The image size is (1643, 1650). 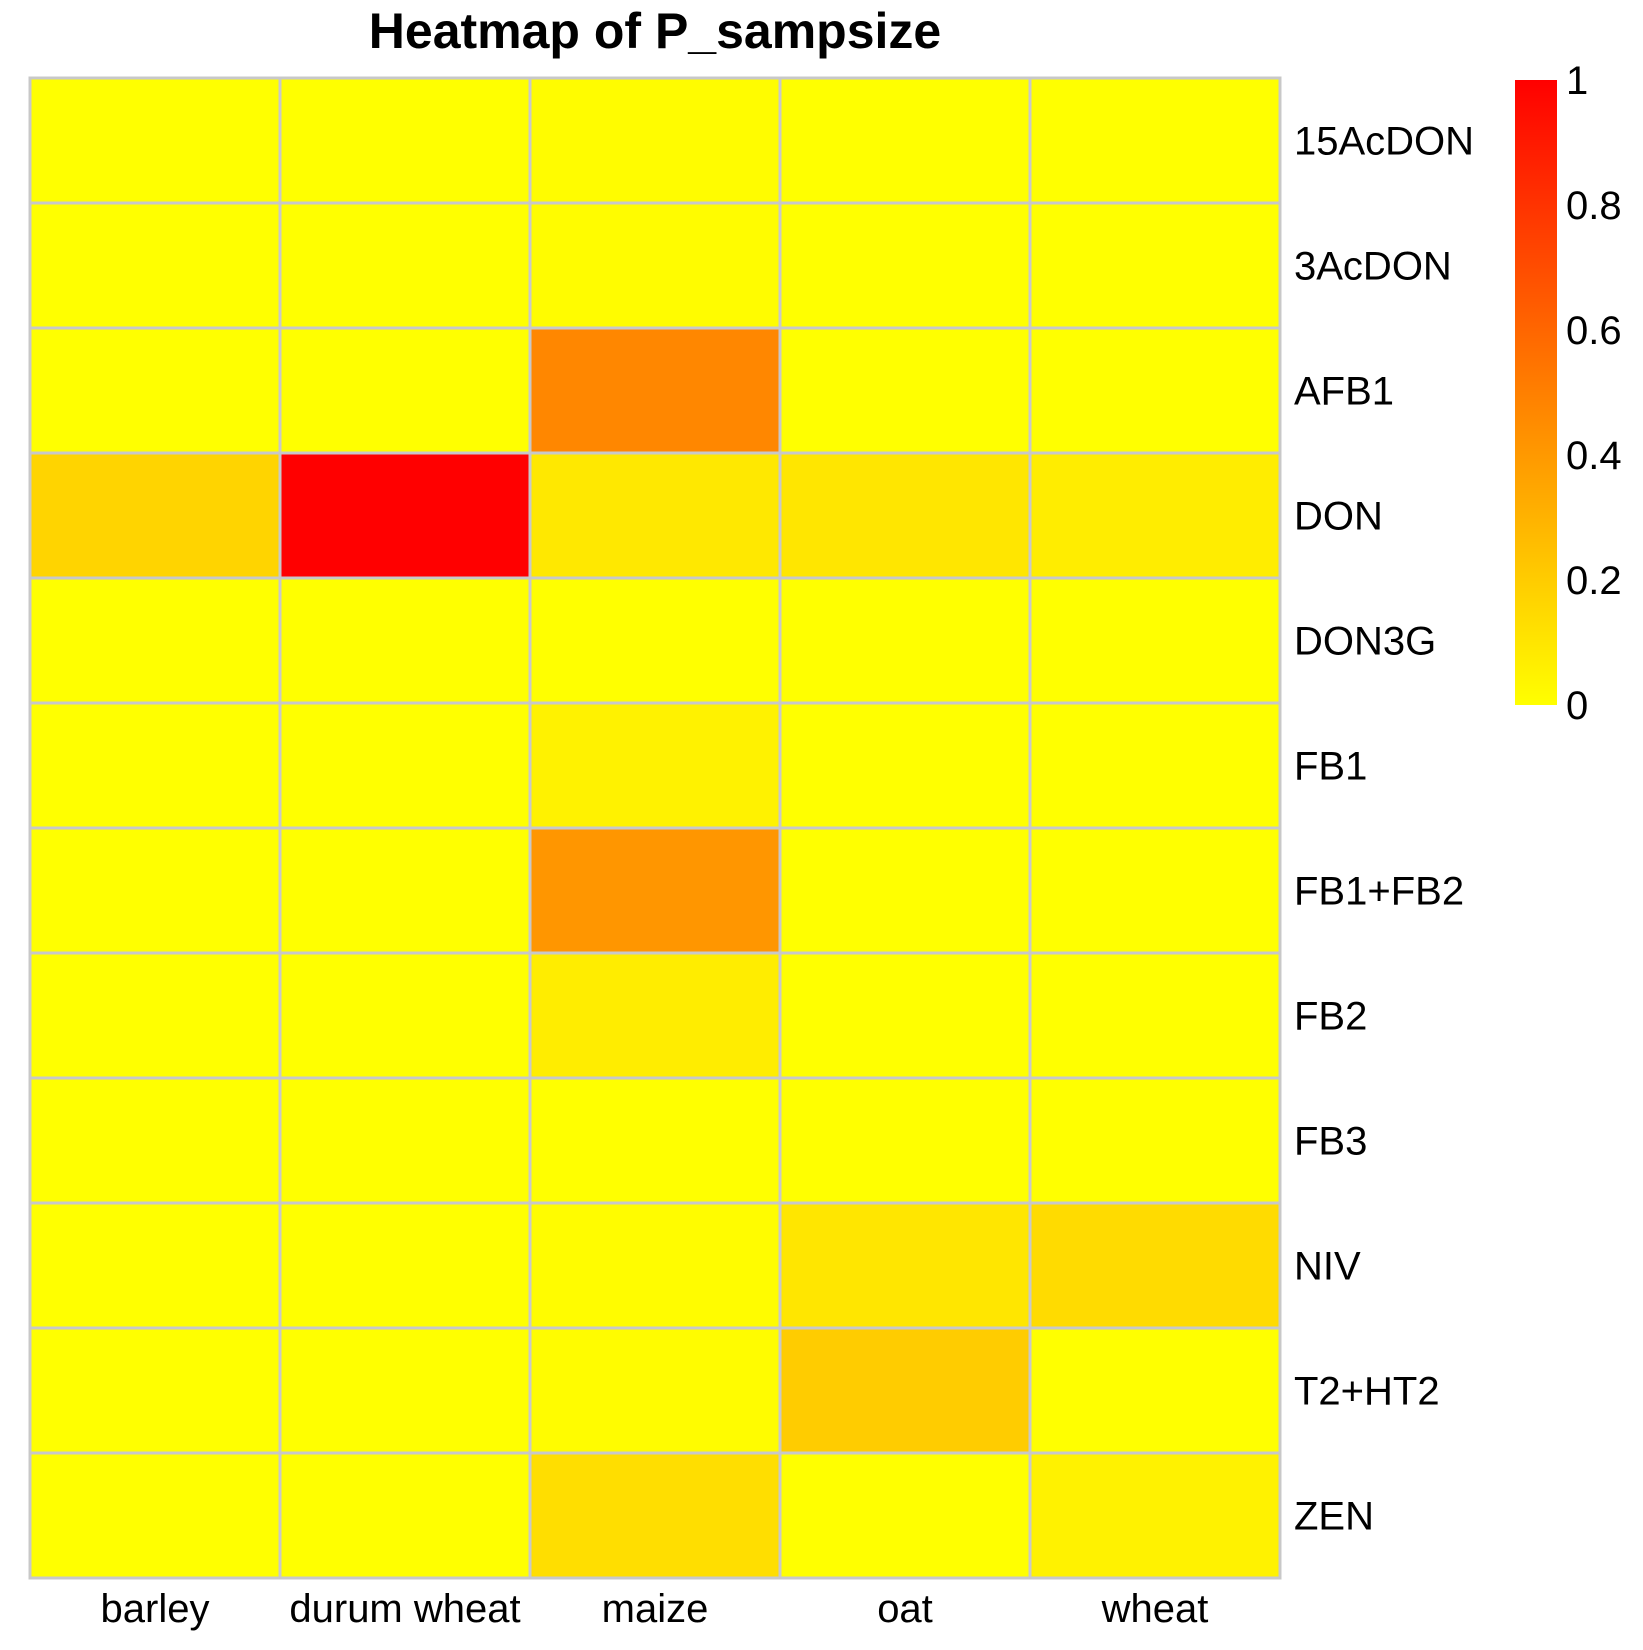 I want to click on row-label: DON, so click(x=1338, y=517).